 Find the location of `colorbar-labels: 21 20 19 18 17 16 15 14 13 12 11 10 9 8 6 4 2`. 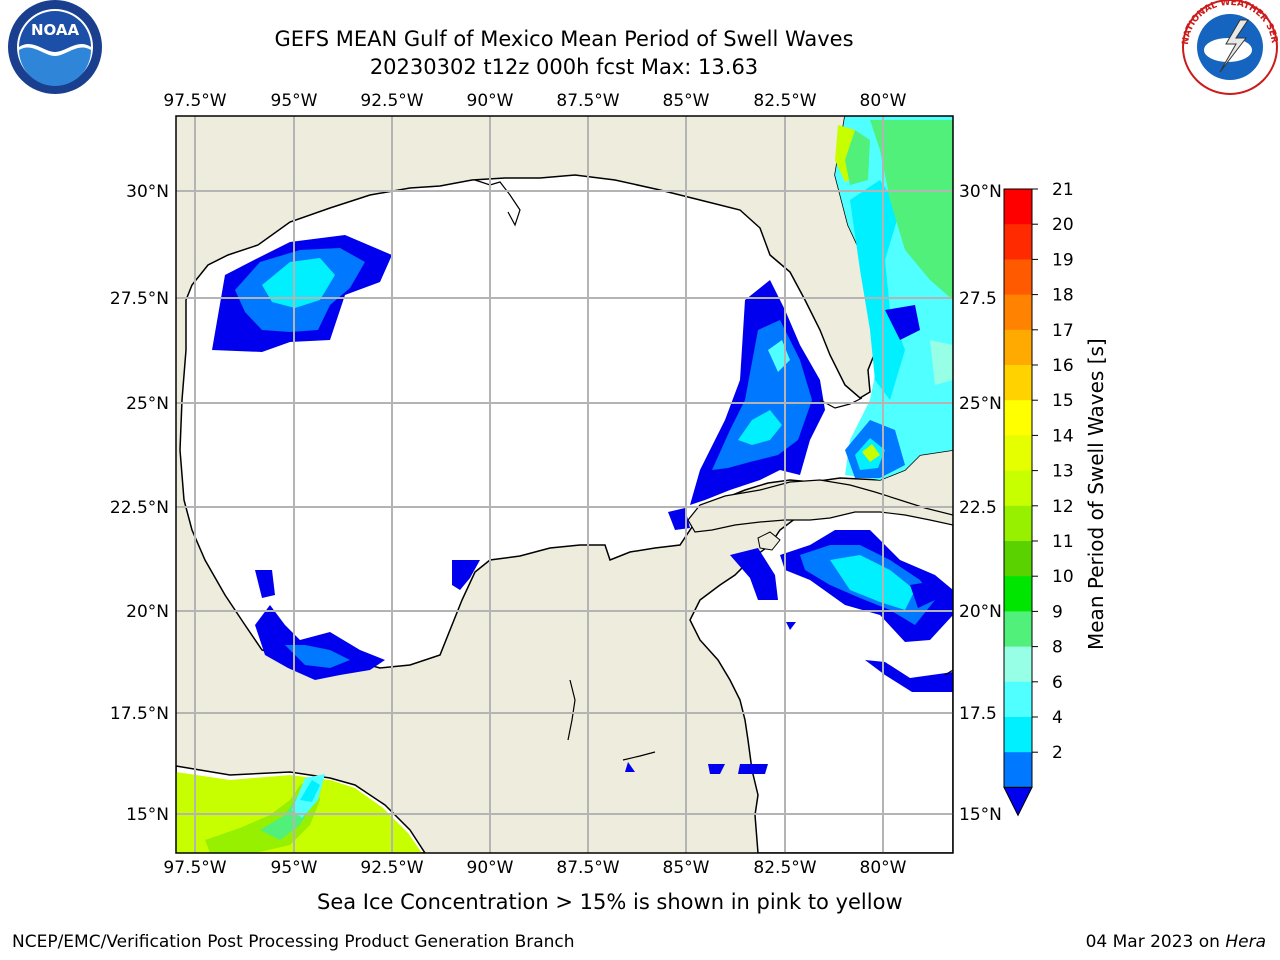

colorbar-labels: 21 20 19 18 17 16 15 14 13 12 11 10 9 8 6 4 2 is located at coordinates (1053, 471).